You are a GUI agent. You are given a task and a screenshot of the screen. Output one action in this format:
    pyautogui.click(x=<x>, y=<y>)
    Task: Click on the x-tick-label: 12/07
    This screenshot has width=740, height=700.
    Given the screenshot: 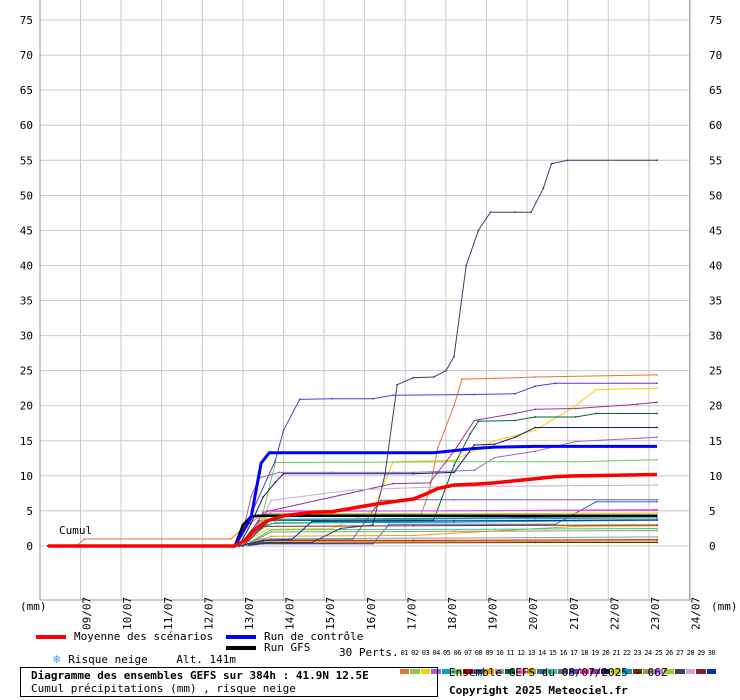 What is the action you would take?
    pyautogui.click(x=208, y=613)
    